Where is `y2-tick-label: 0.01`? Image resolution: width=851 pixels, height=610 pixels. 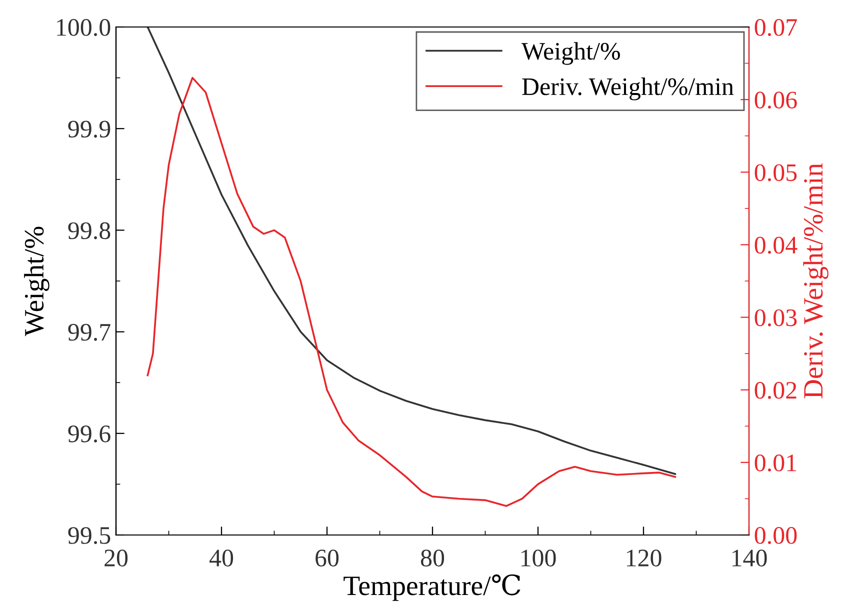
y2-tick-label: 0.01 is located at coordinates (775, 463).